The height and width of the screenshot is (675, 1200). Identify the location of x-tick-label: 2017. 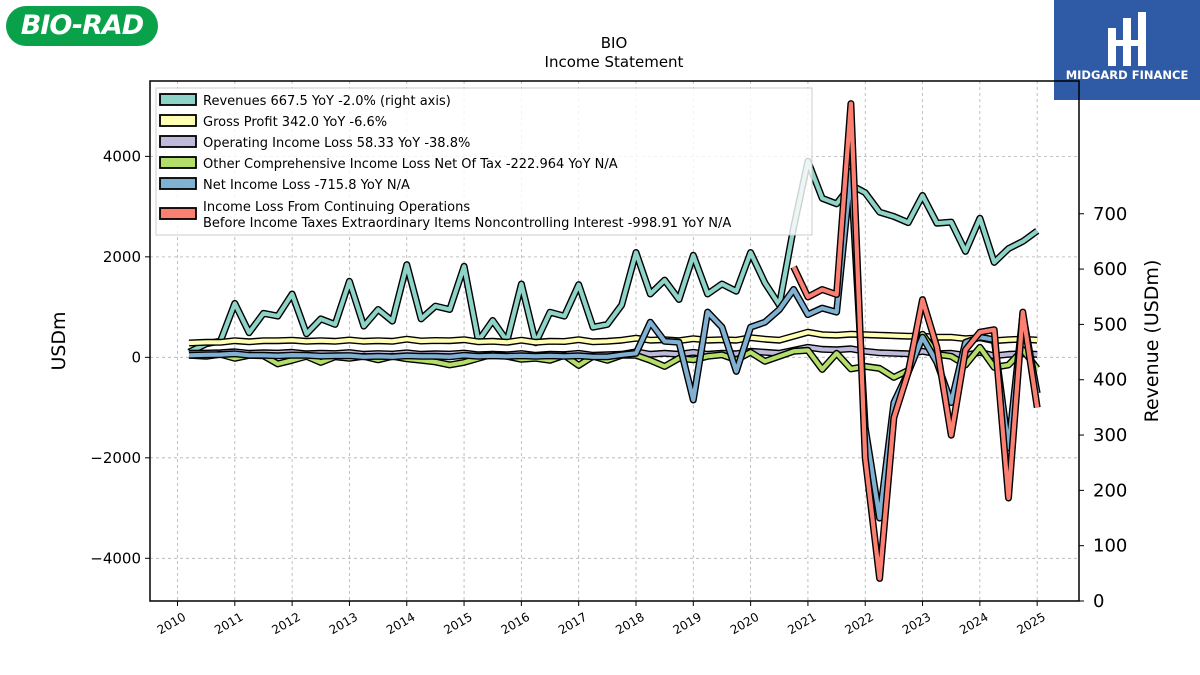
(572, 623).